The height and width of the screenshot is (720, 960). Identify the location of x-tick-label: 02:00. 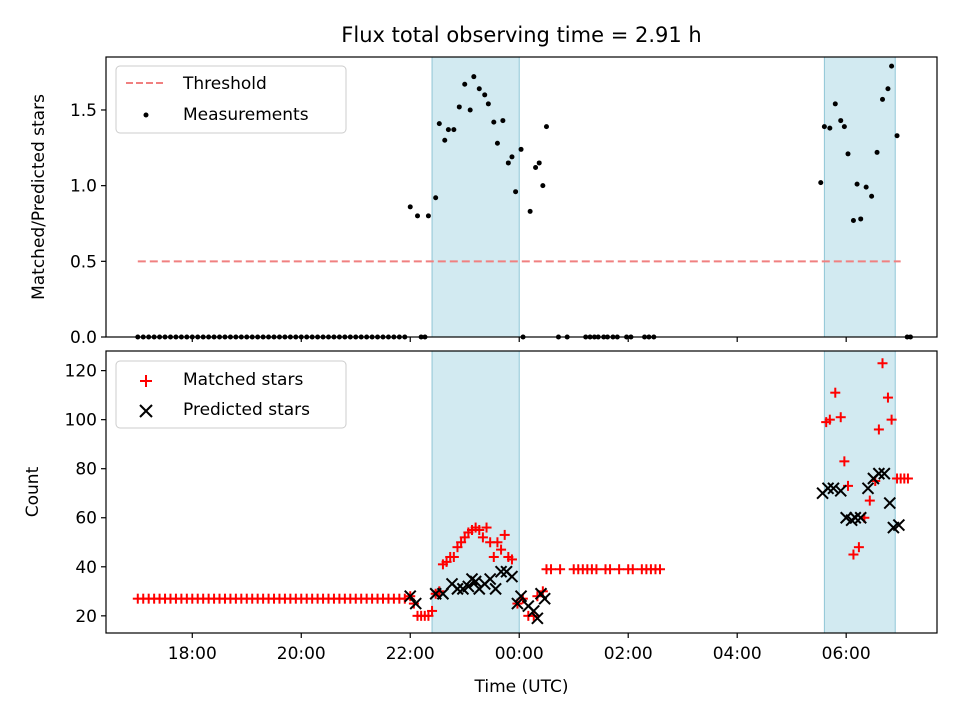
(628, 654).